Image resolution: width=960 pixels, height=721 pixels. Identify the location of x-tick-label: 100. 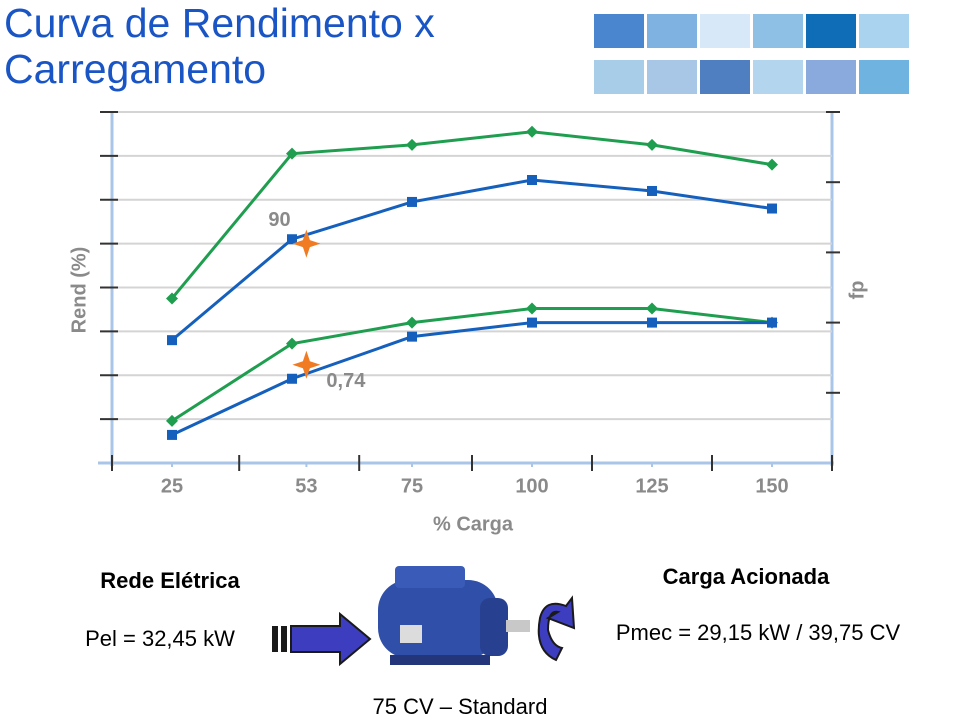
(531, 486).